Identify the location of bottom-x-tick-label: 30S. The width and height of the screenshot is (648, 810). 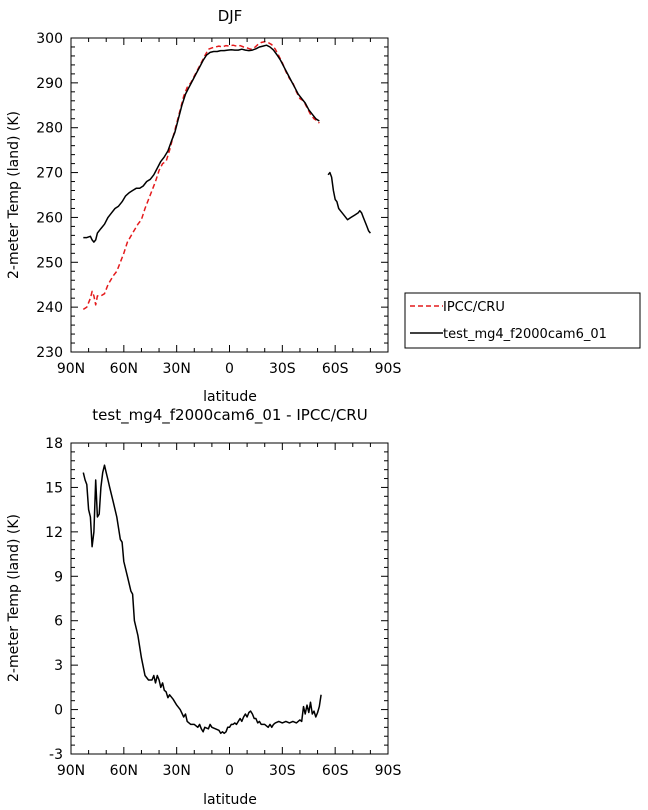
(282, 771).